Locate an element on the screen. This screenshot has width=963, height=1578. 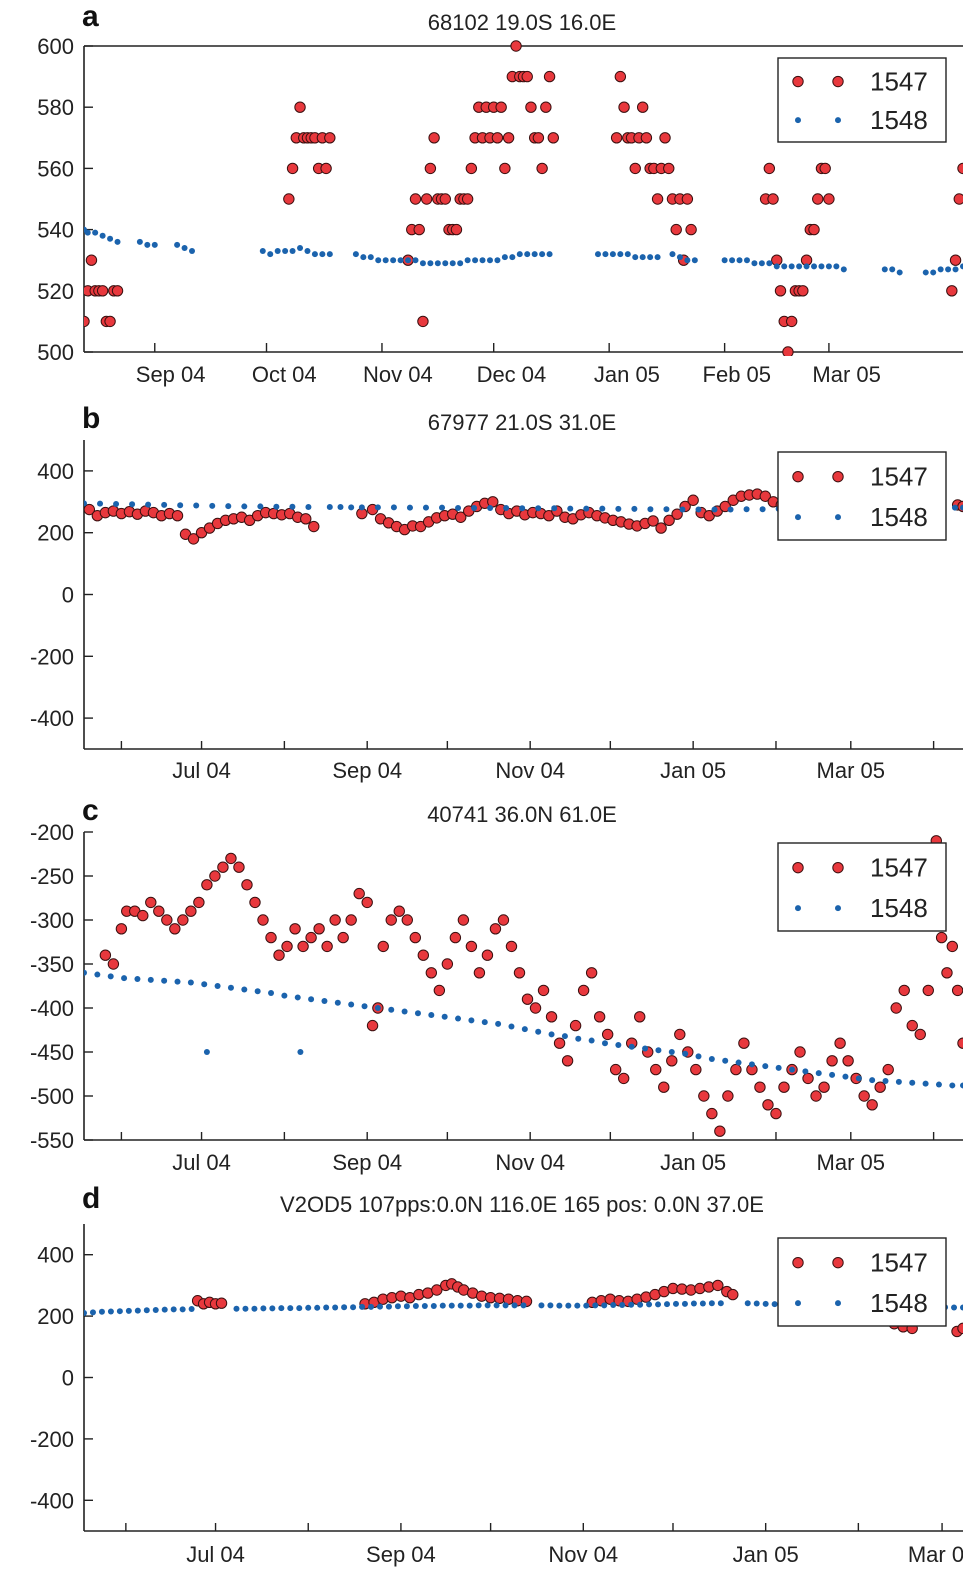
legend-label: 1548 is located at coordinates (899, 908).